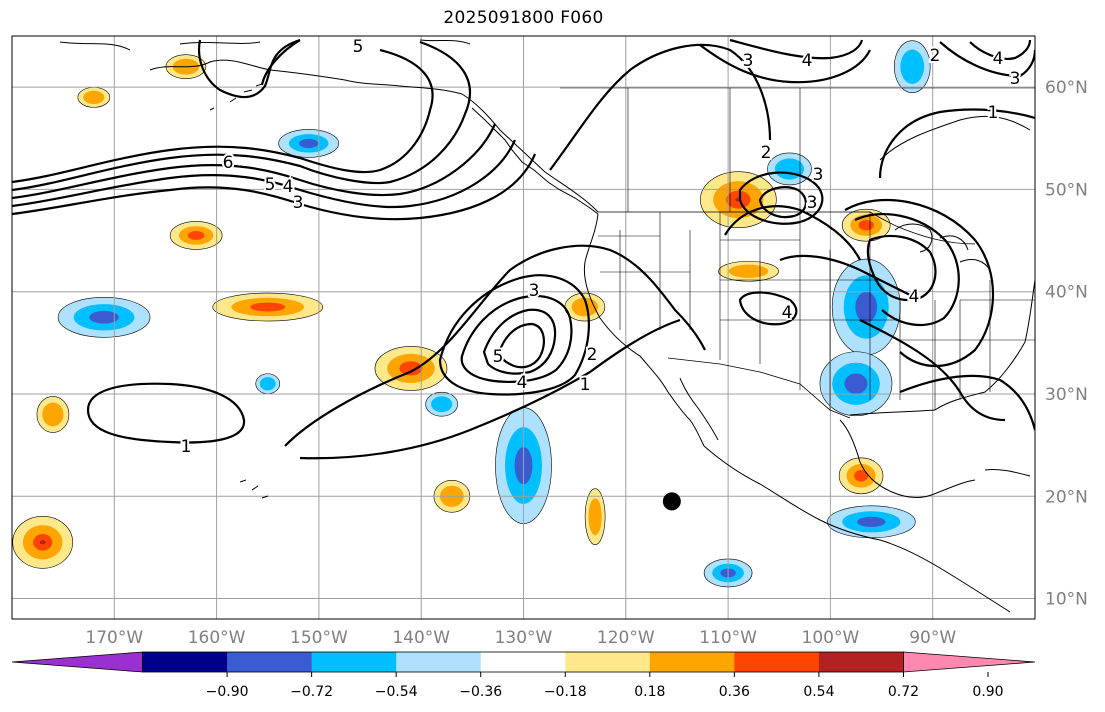  What do you see at coordinates (217, 638) in the screenshot?
I see `longitude-tick-label: 160°W` at bounding box center [217, 638].